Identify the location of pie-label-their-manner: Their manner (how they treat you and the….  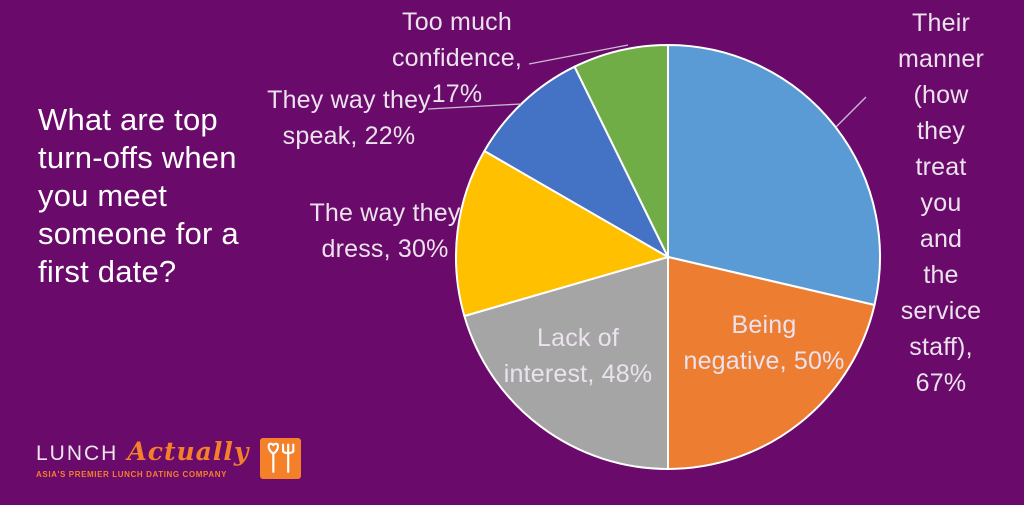
(941, 203).